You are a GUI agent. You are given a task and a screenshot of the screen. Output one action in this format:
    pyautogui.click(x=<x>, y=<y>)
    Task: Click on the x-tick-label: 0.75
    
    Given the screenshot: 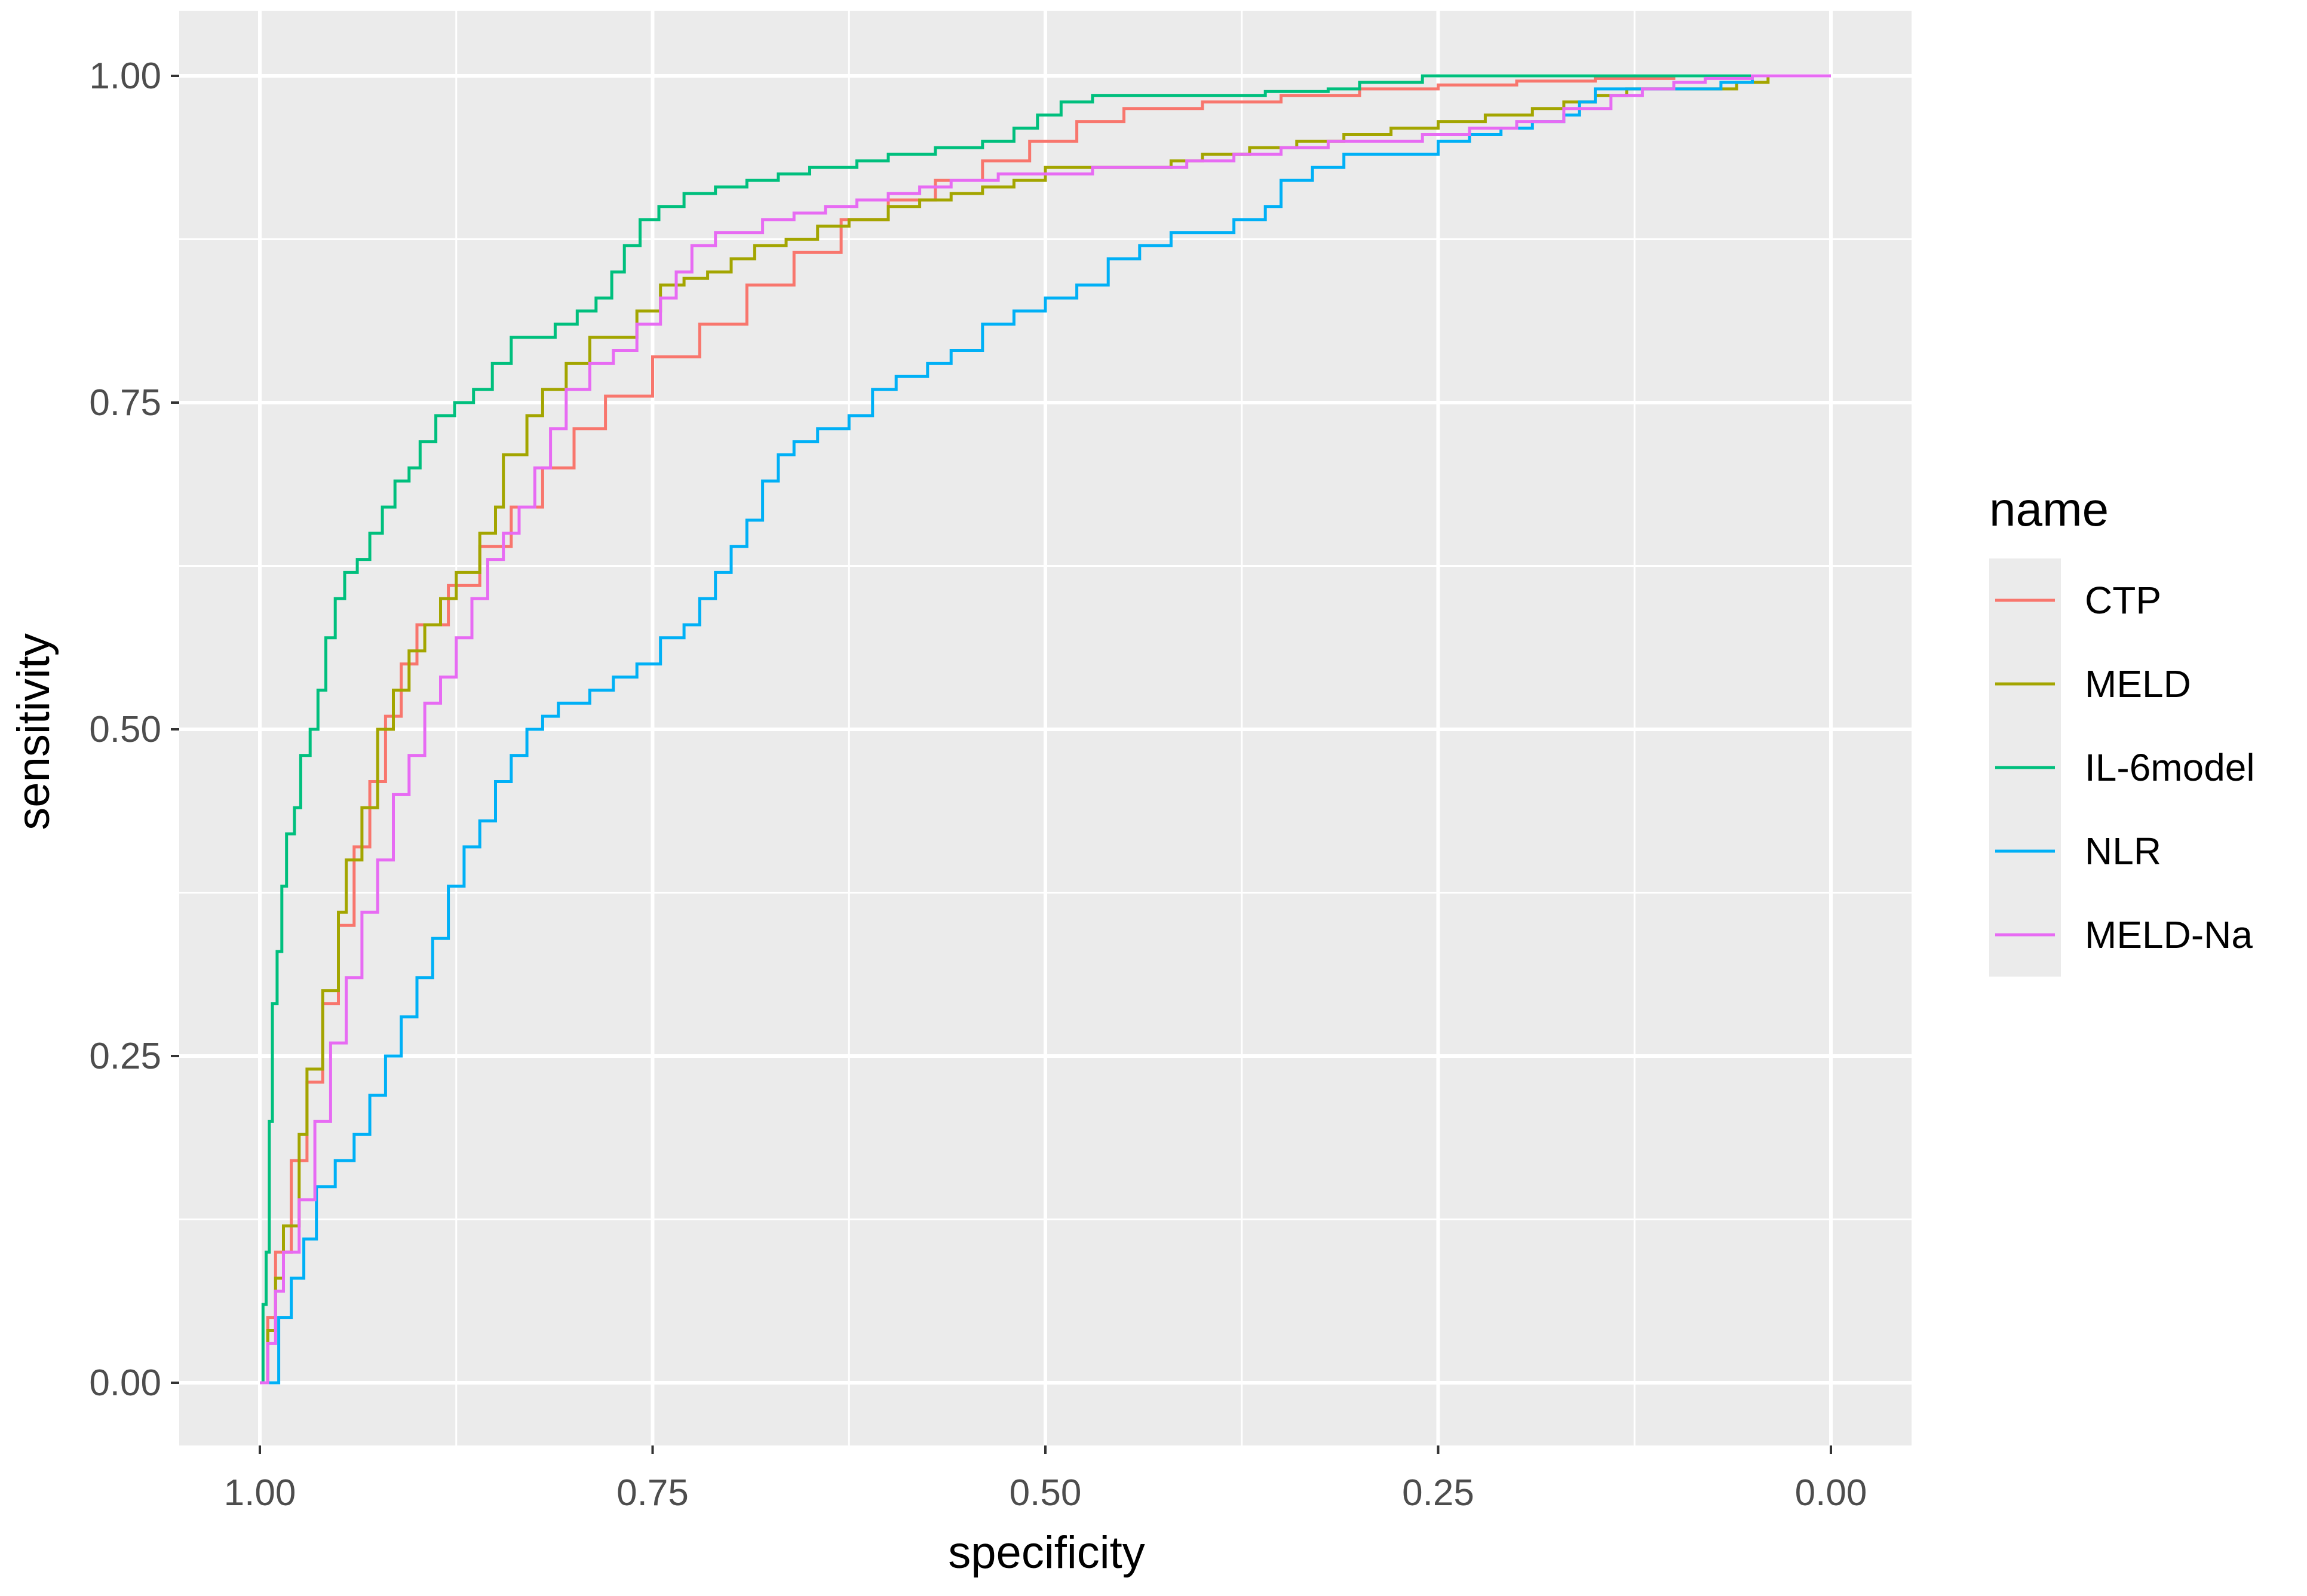 What is the action you would take?
    pyautogui.click(x=652, y=1493)
    